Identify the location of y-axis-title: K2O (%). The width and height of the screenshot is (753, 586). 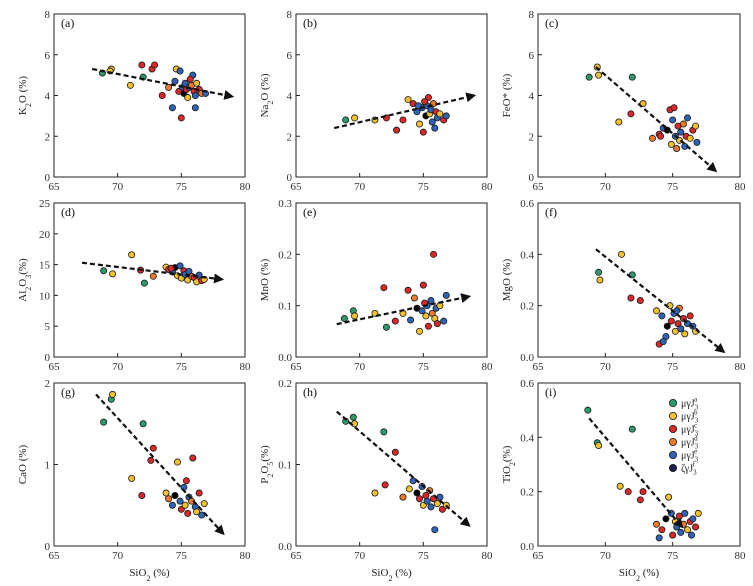
(25, 95).